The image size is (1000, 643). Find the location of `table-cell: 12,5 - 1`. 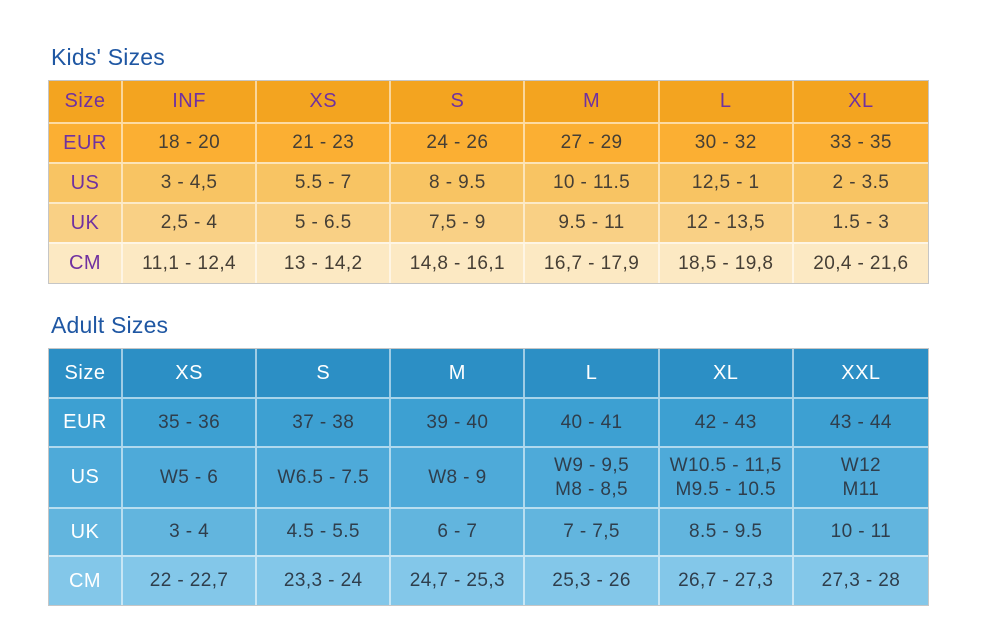

table-cell: 12,5 - 1 is located at coordinates (726, 182).